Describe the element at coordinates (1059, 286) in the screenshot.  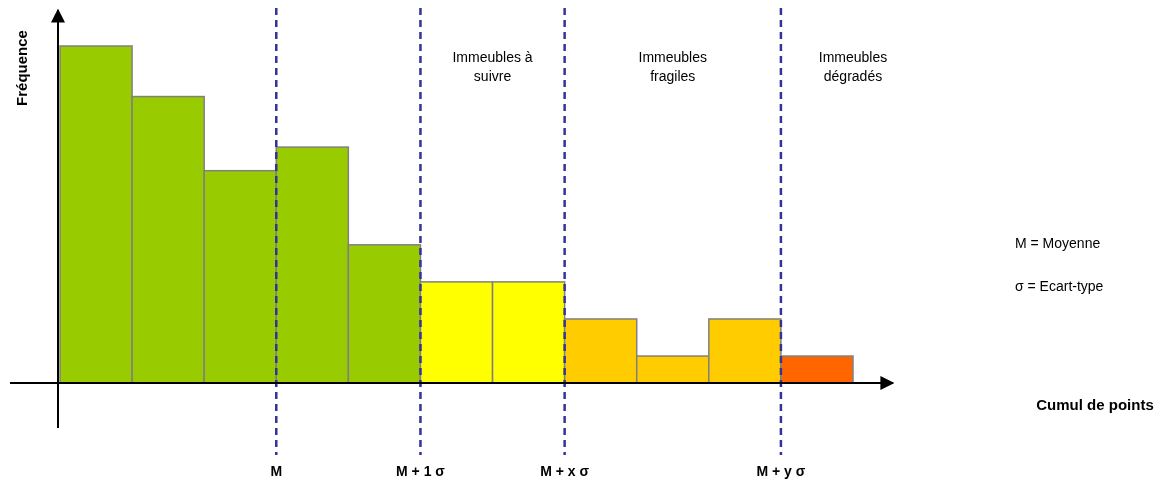
I see `text: σ = Ecart-type` at that location.